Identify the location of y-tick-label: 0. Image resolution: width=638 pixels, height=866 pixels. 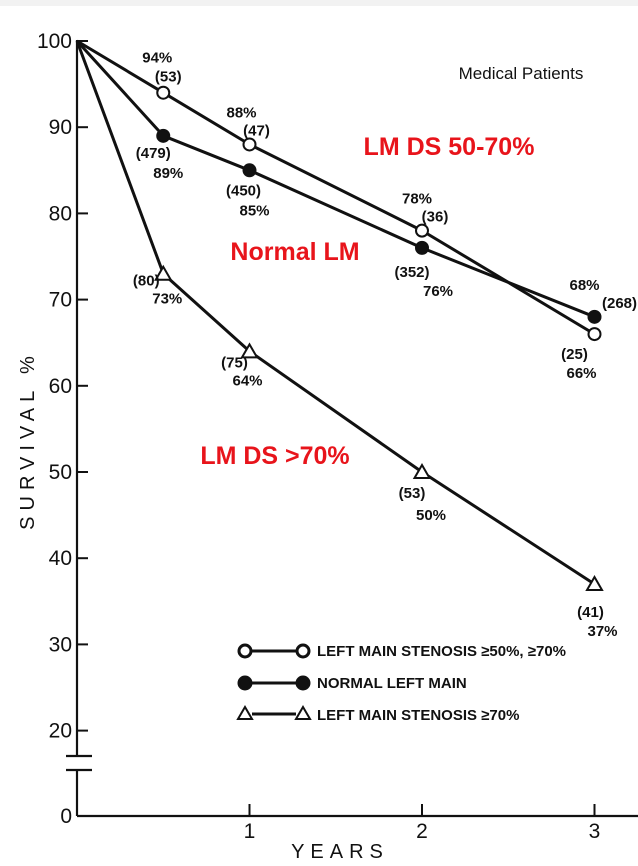
(66, 816).